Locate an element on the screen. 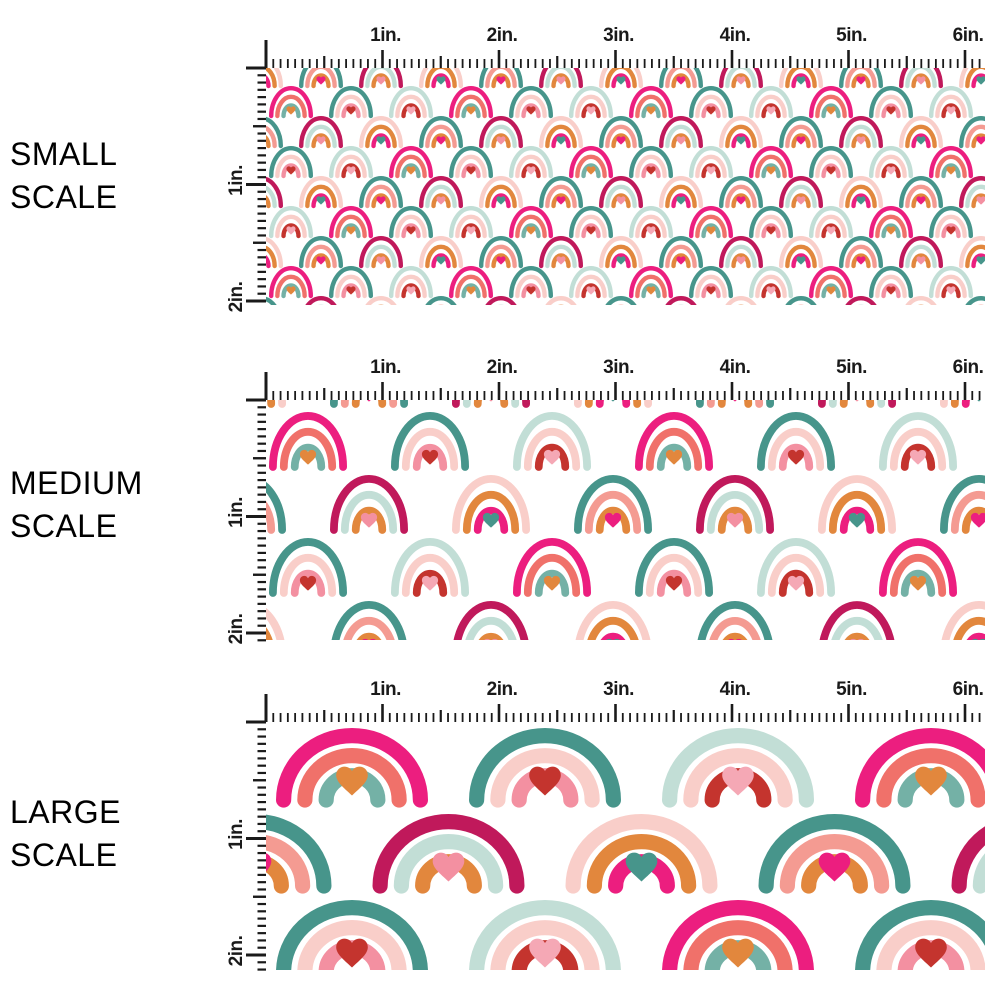 This screenshot has width=1000, height=1000. scale-label-line2: SCALE is located at coordinates (64, 855).